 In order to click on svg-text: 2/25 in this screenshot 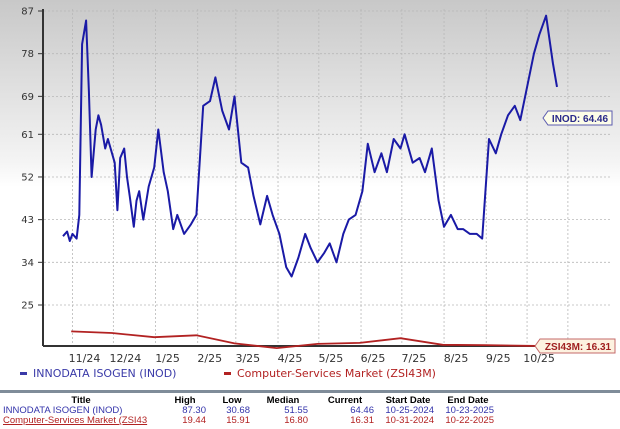, I will do `click(209, 358)`.